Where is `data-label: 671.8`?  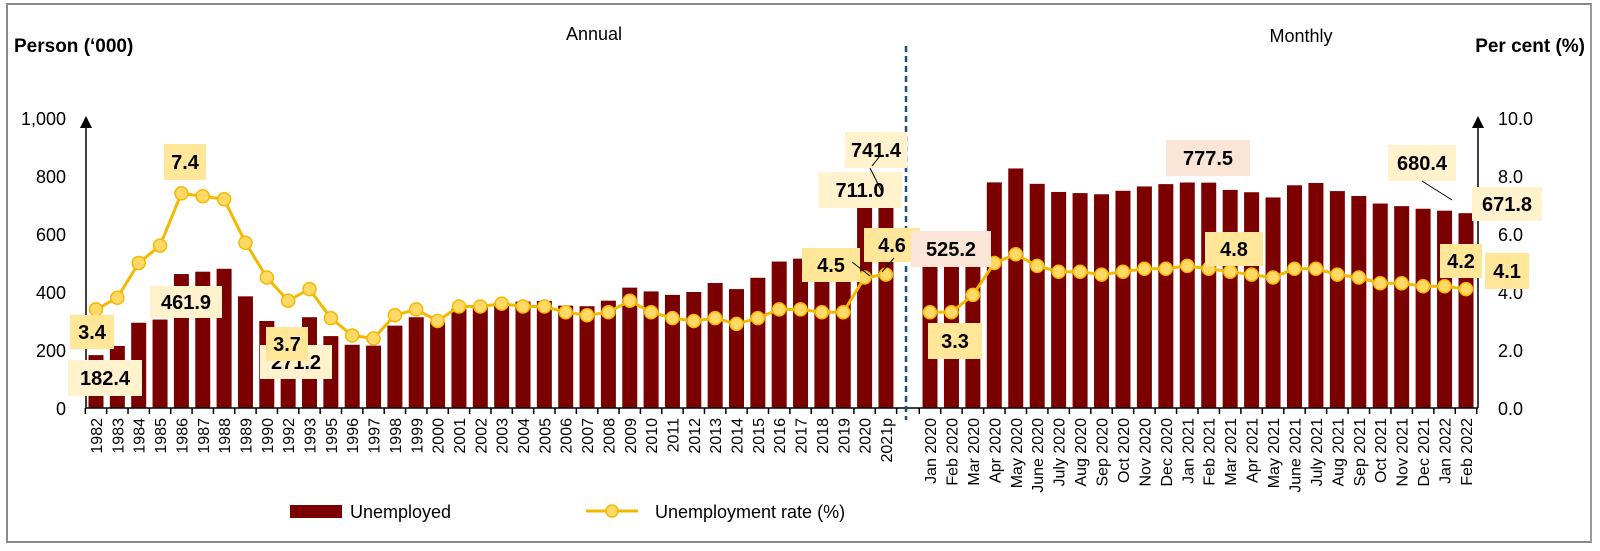
data-label: 671.8 is located at coordinates (1507, 205).